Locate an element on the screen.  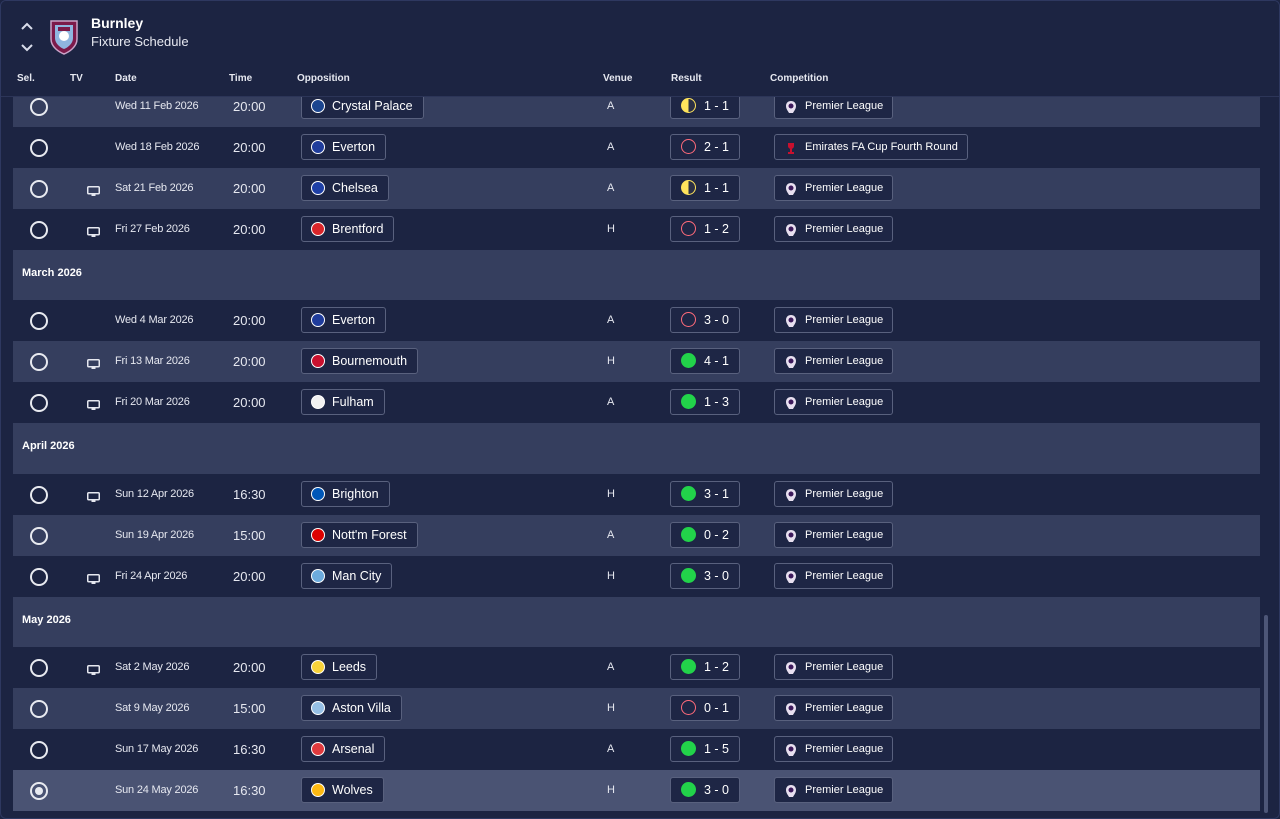
opponent-button: Brighton is located at coordinates (345, 494).